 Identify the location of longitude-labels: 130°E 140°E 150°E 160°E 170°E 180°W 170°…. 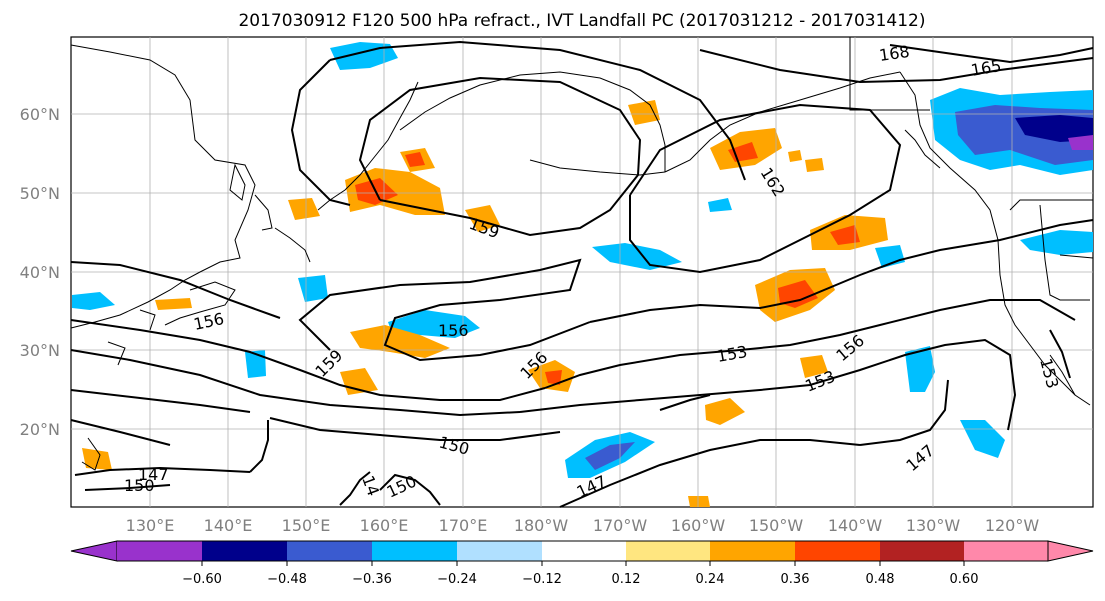
(583, 525).